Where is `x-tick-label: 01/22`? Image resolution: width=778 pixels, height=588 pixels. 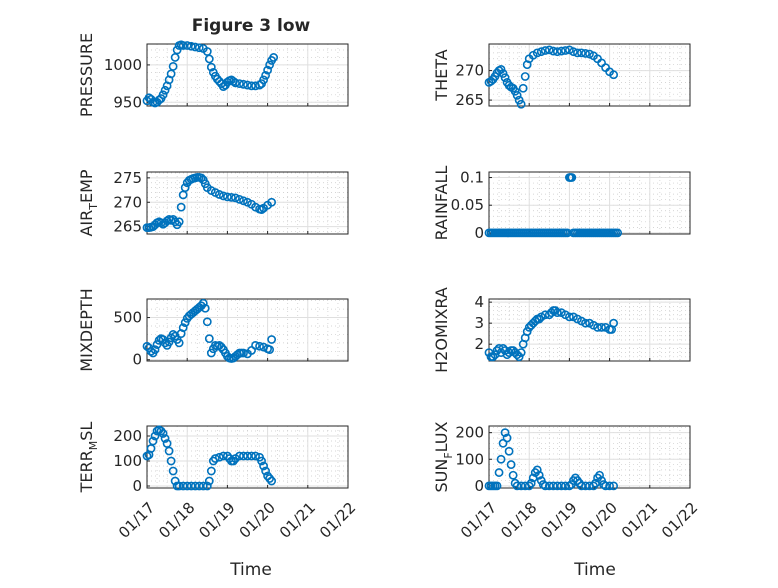 x-tick-label: 01/22 is located at coordinates (679, 520).